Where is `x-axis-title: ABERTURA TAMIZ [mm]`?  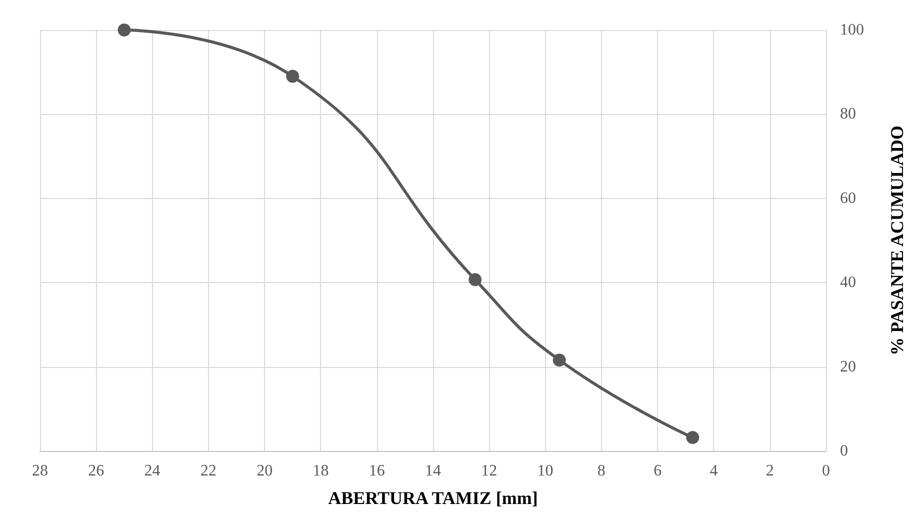
x-axis-title: ABERTURA TAMIZ [mm] is located at coordinates (433, 498).